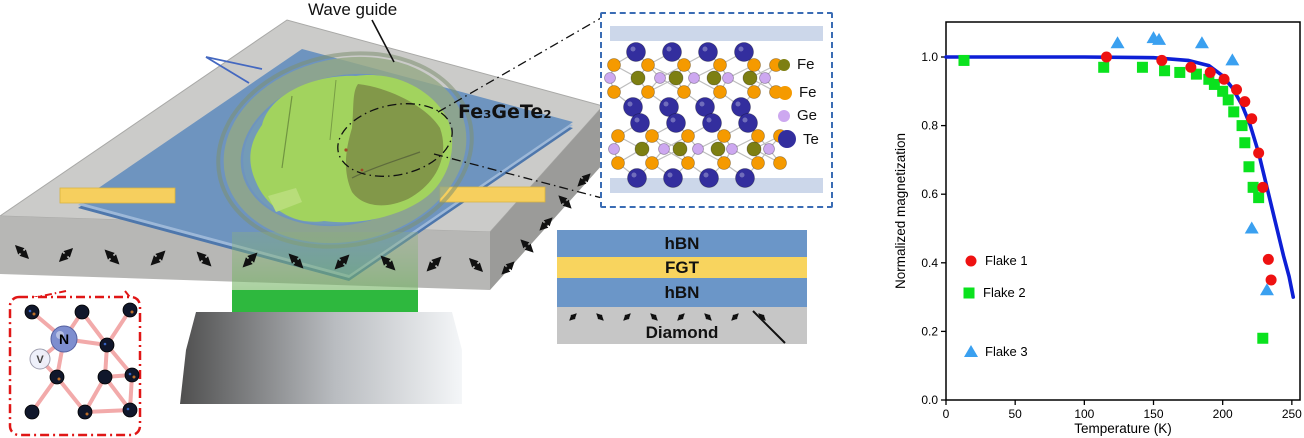 The image size is (1304, 438). I want to click on y-tick-label: 0.6, so click(929, 194).